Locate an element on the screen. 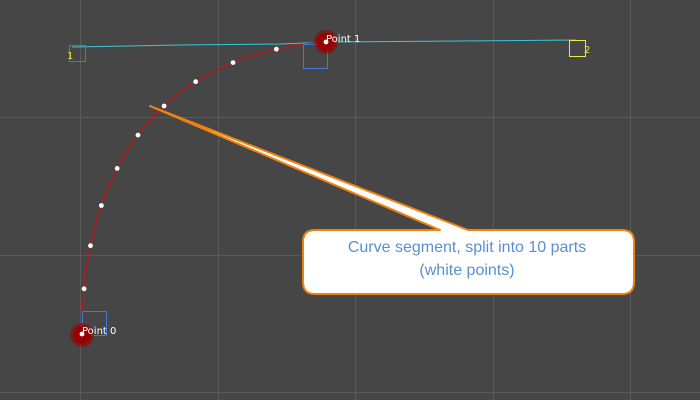 This screenshot has width=700, height=400. point-1-label: Point 1 is located at coordinates (343, 39).